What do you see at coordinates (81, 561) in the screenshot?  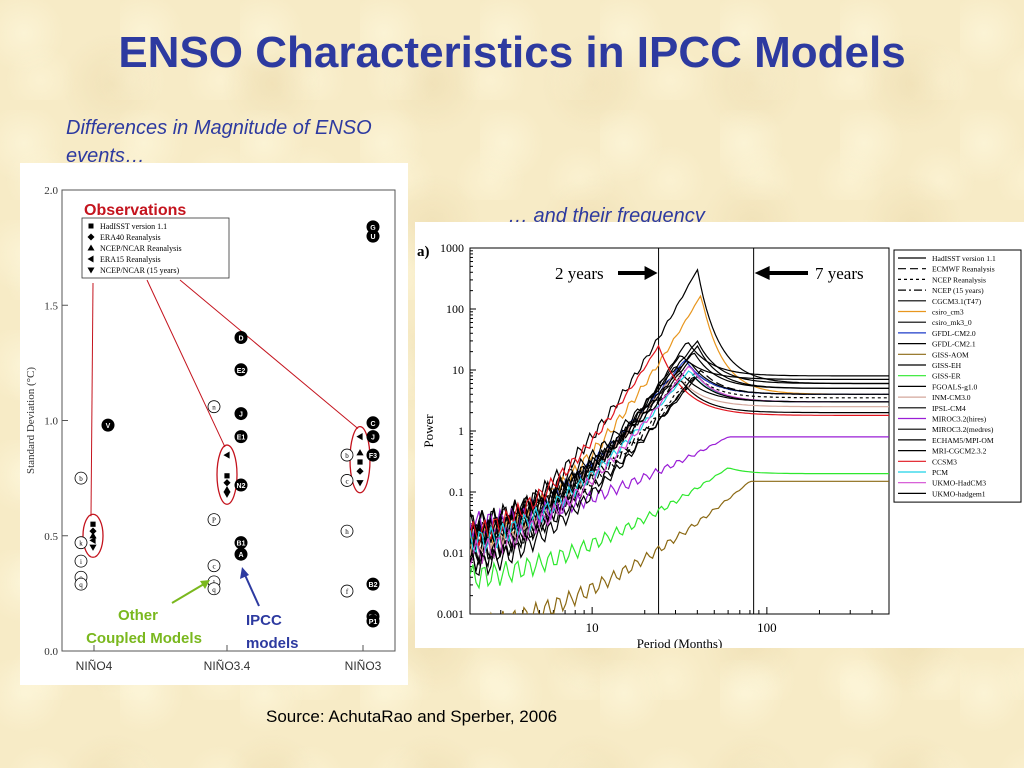 I see `other-model-marker: i` at bounding box center [81, 561].